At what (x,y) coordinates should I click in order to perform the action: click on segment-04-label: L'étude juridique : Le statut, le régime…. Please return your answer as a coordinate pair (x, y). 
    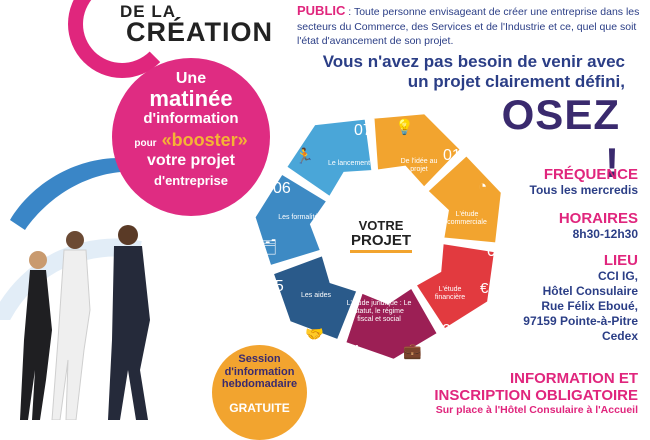
    Looking at the image, I should click on (379, 312).